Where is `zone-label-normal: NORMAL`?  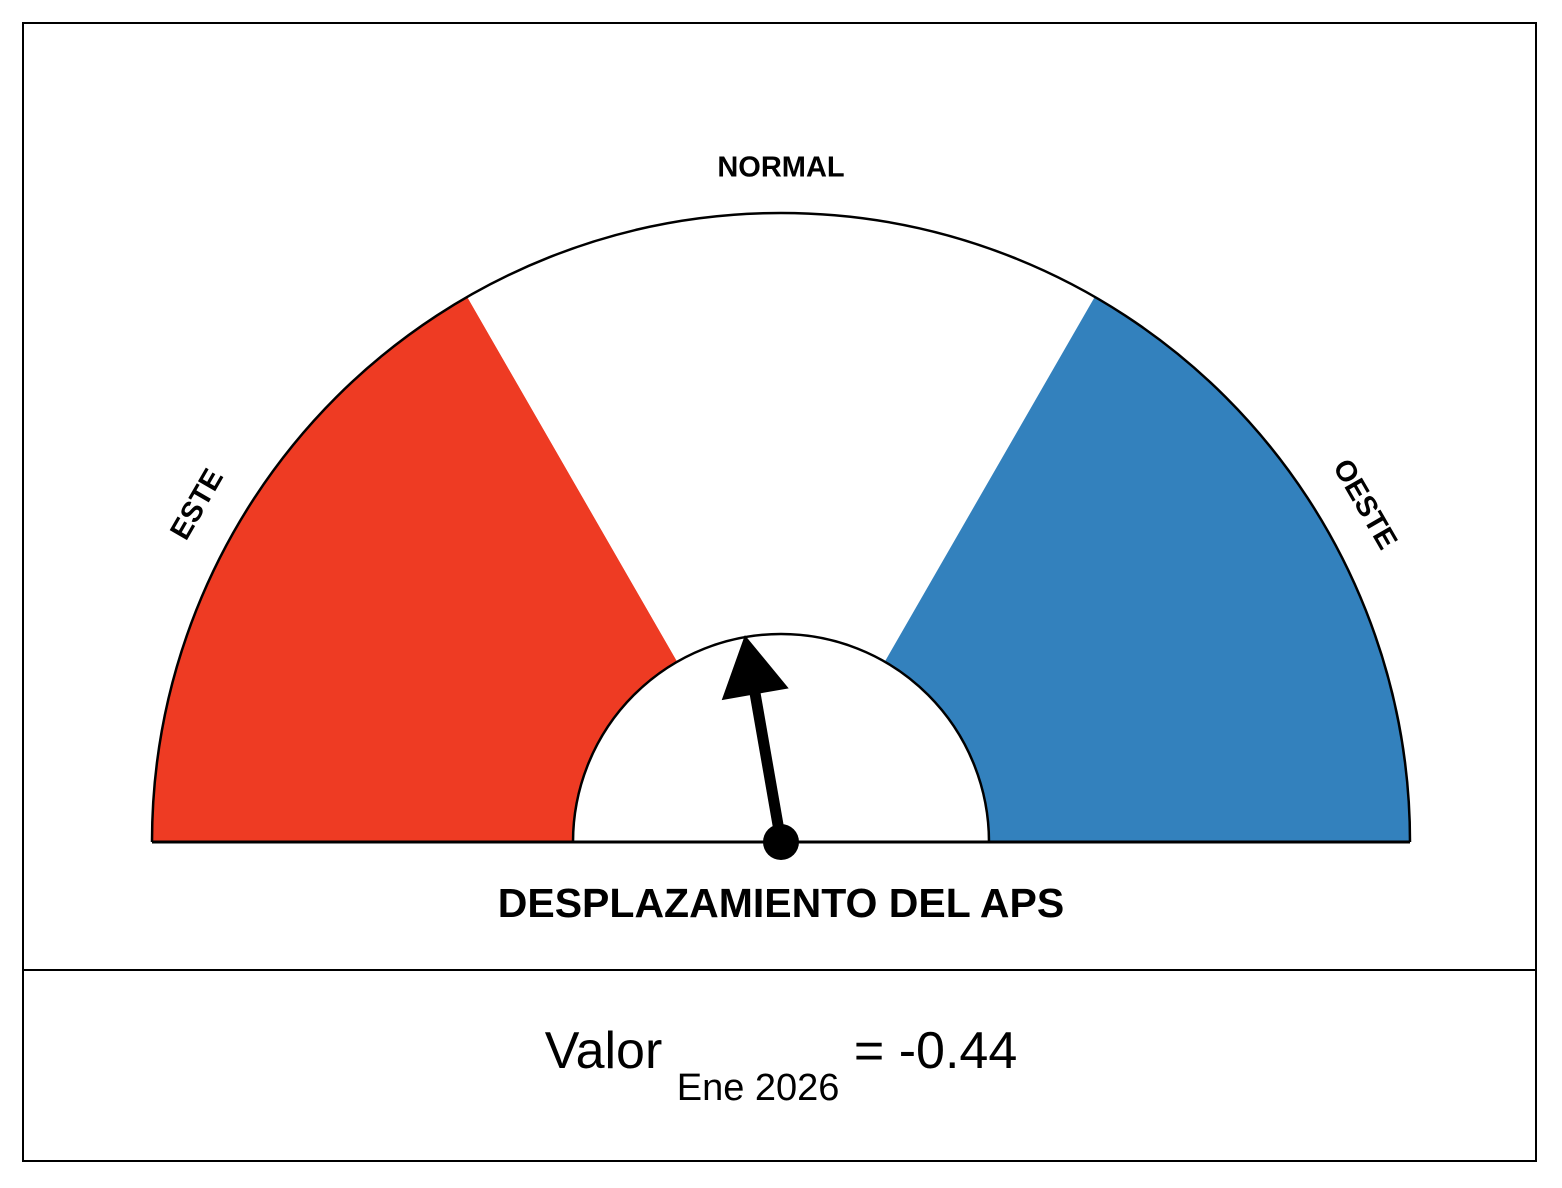 zone-label-normal: NORMAL is located at coordinates (780, 168).